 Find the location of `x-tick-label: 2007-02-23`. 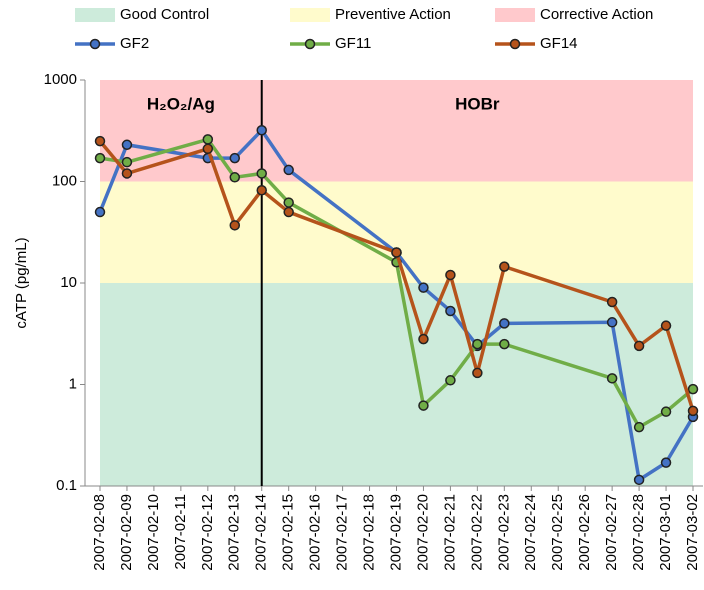

x-tick-label: 2007-02-23 is located at coordinates (503, 532).